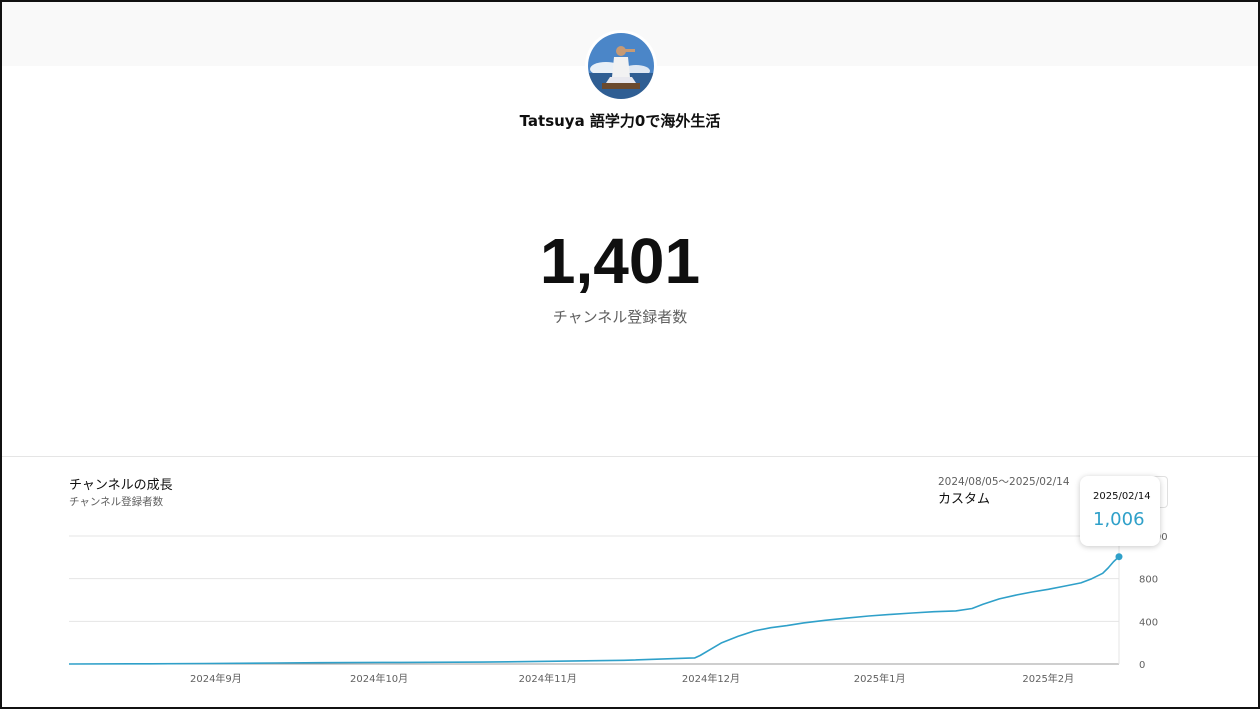 The width and height of the screenshot is (1260, 709). Describe the element at coordinates (620, 261) in the screenshot. I see `subscriber-count: 1,401` at that location.